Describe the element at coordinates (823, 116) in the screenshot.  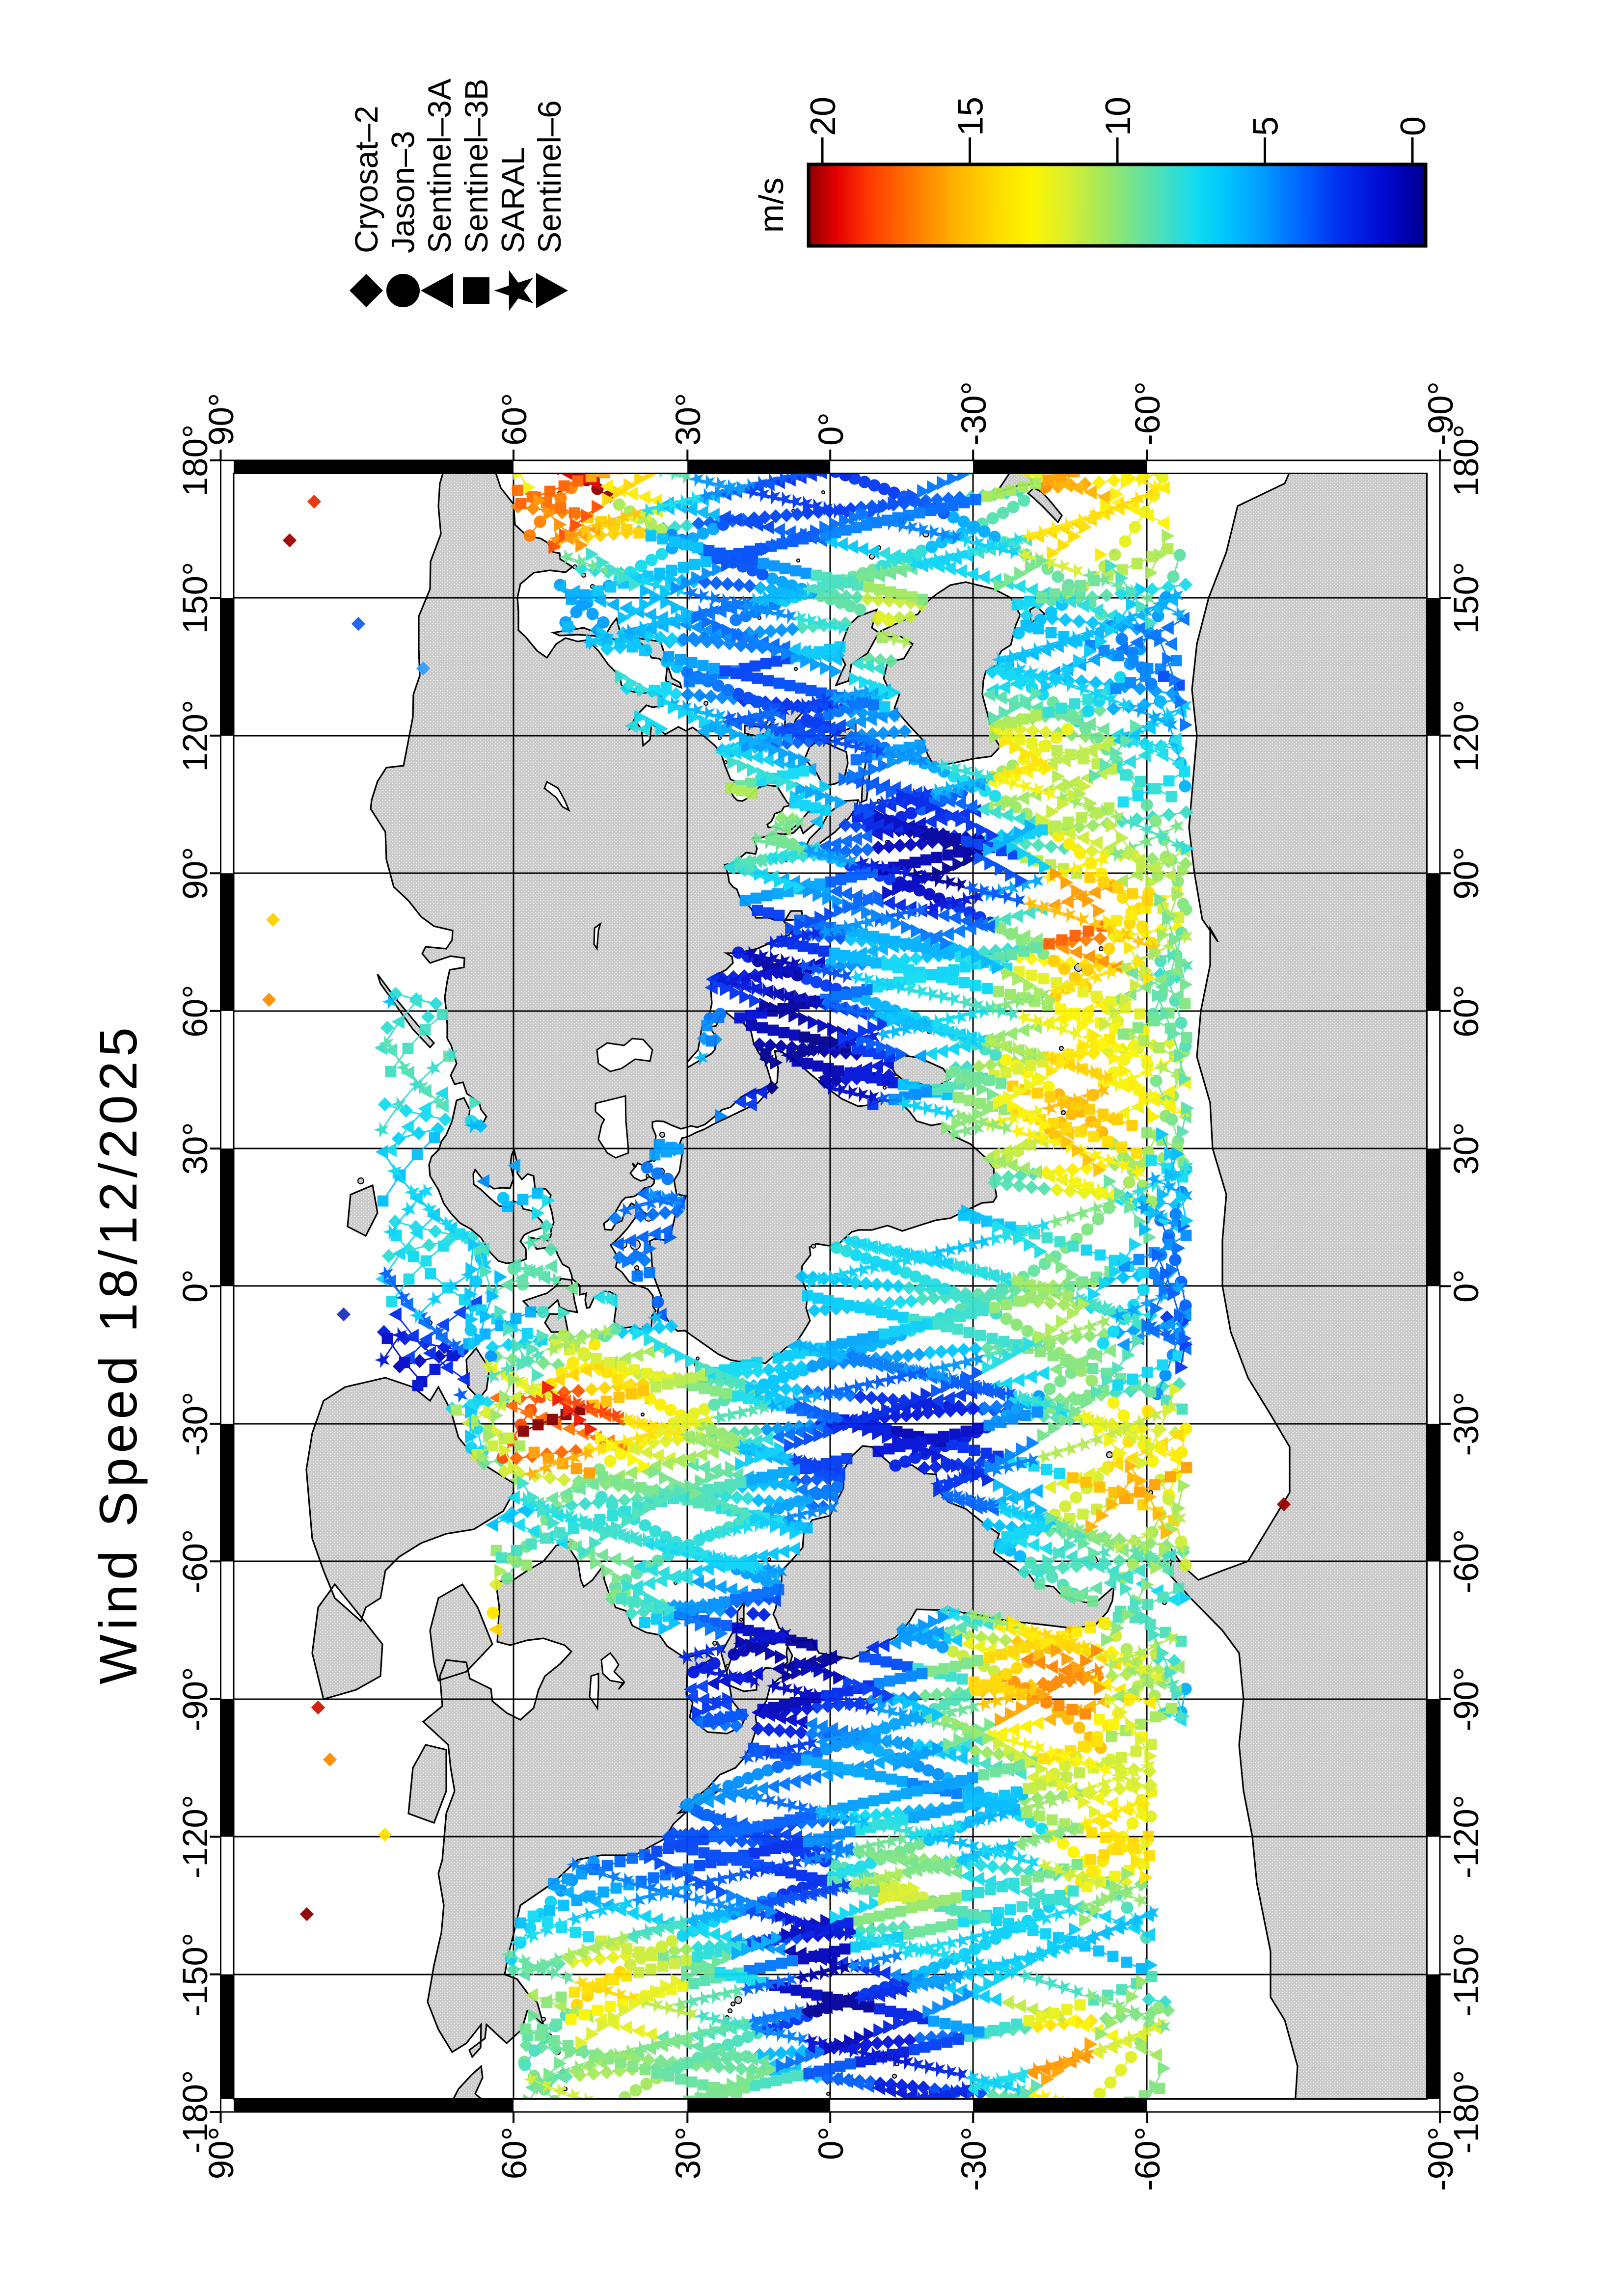
I see `svg-text: 20` at that location.